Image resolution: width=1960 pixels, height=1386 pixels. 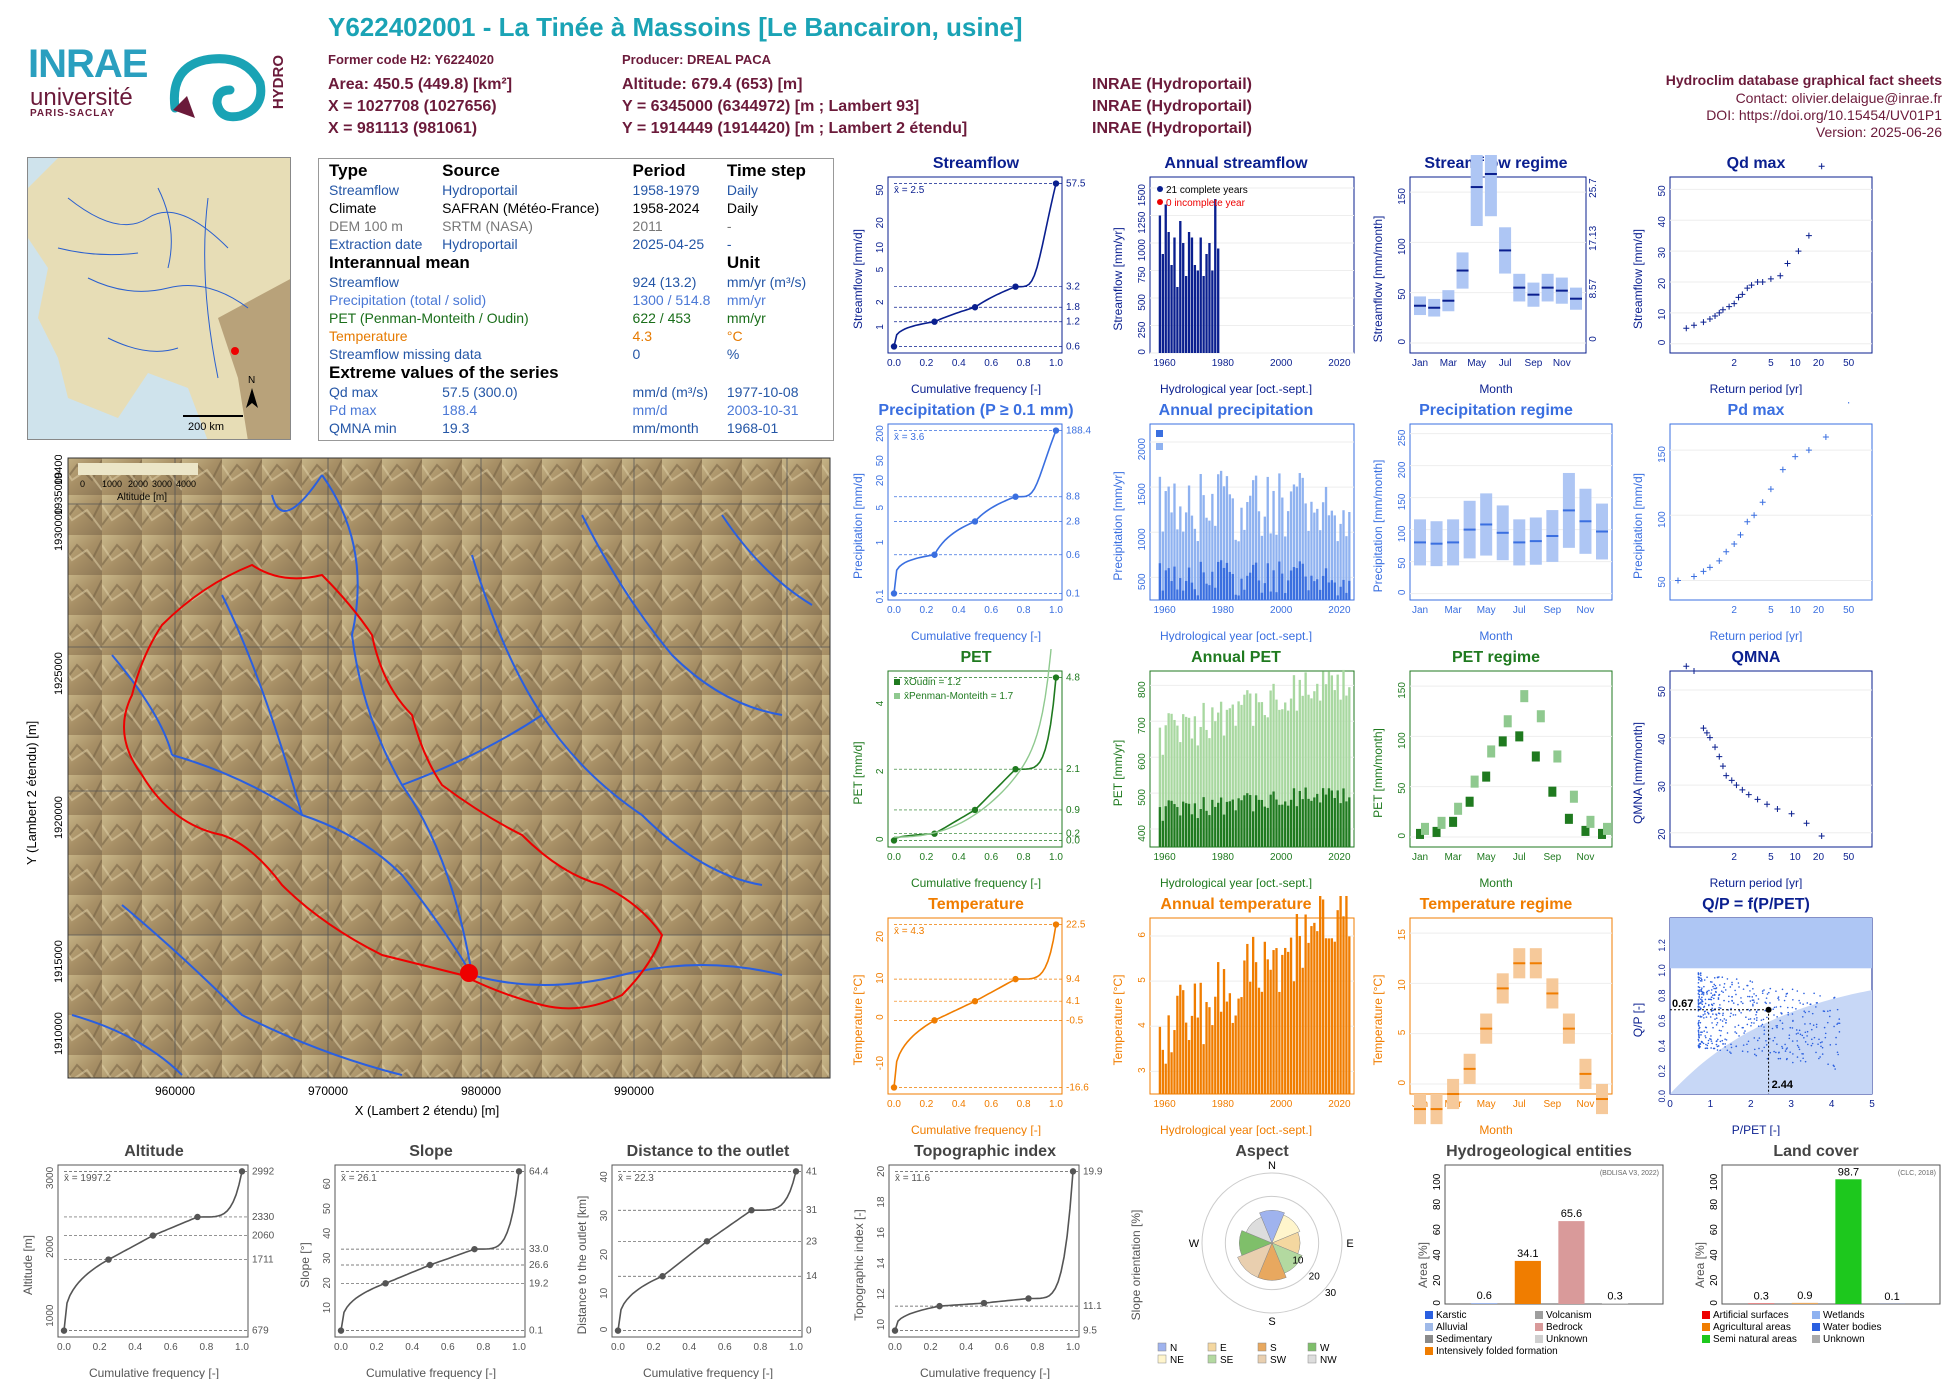 What do you see at coordinates (1227, 1360) in the screenshot?
I see `legend-label: SE` at bounding box center [1227, 1360].